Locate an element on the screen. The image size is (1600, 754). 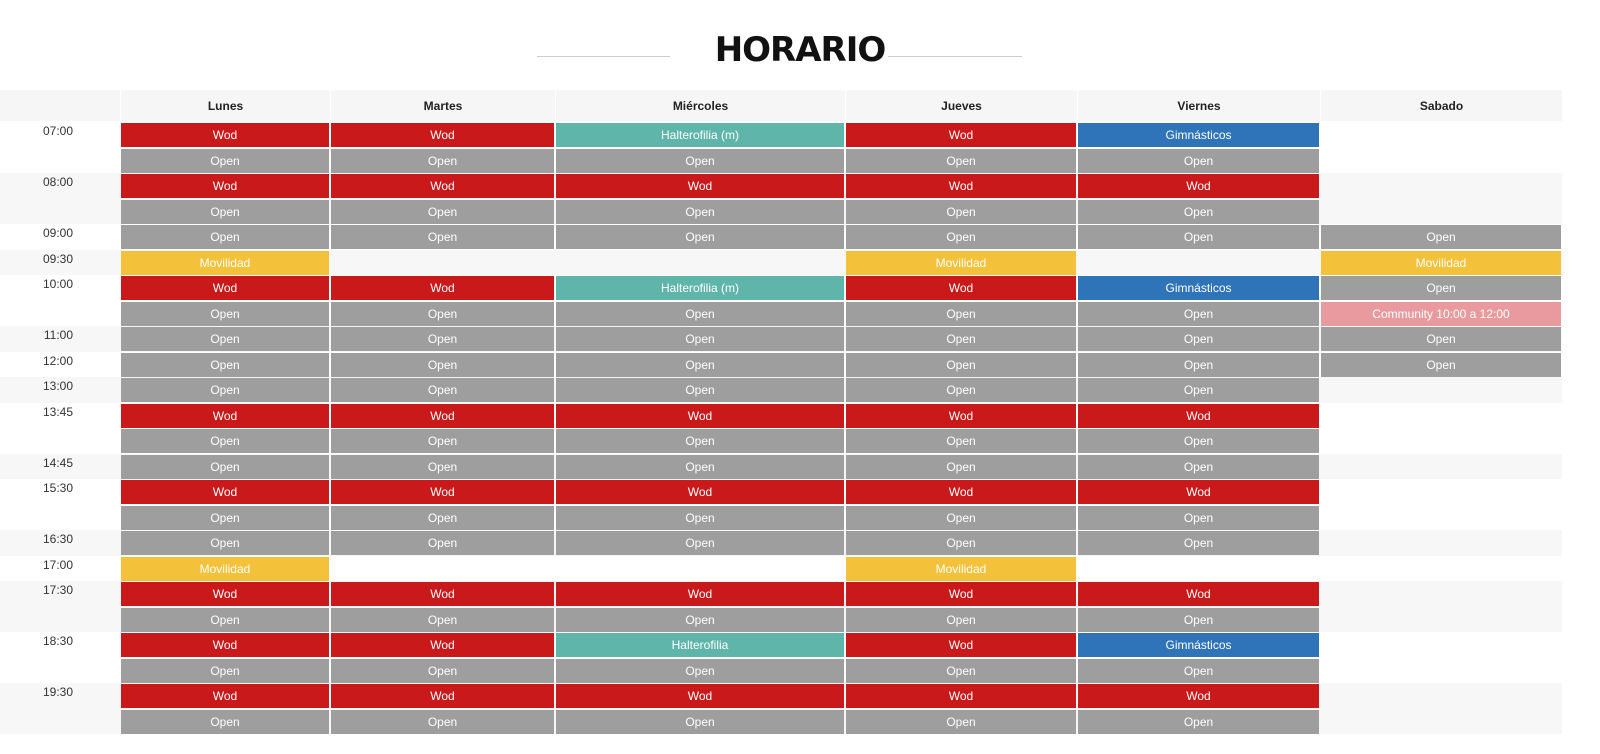
time-label: 13:00 is located at coordinates (57, 386).